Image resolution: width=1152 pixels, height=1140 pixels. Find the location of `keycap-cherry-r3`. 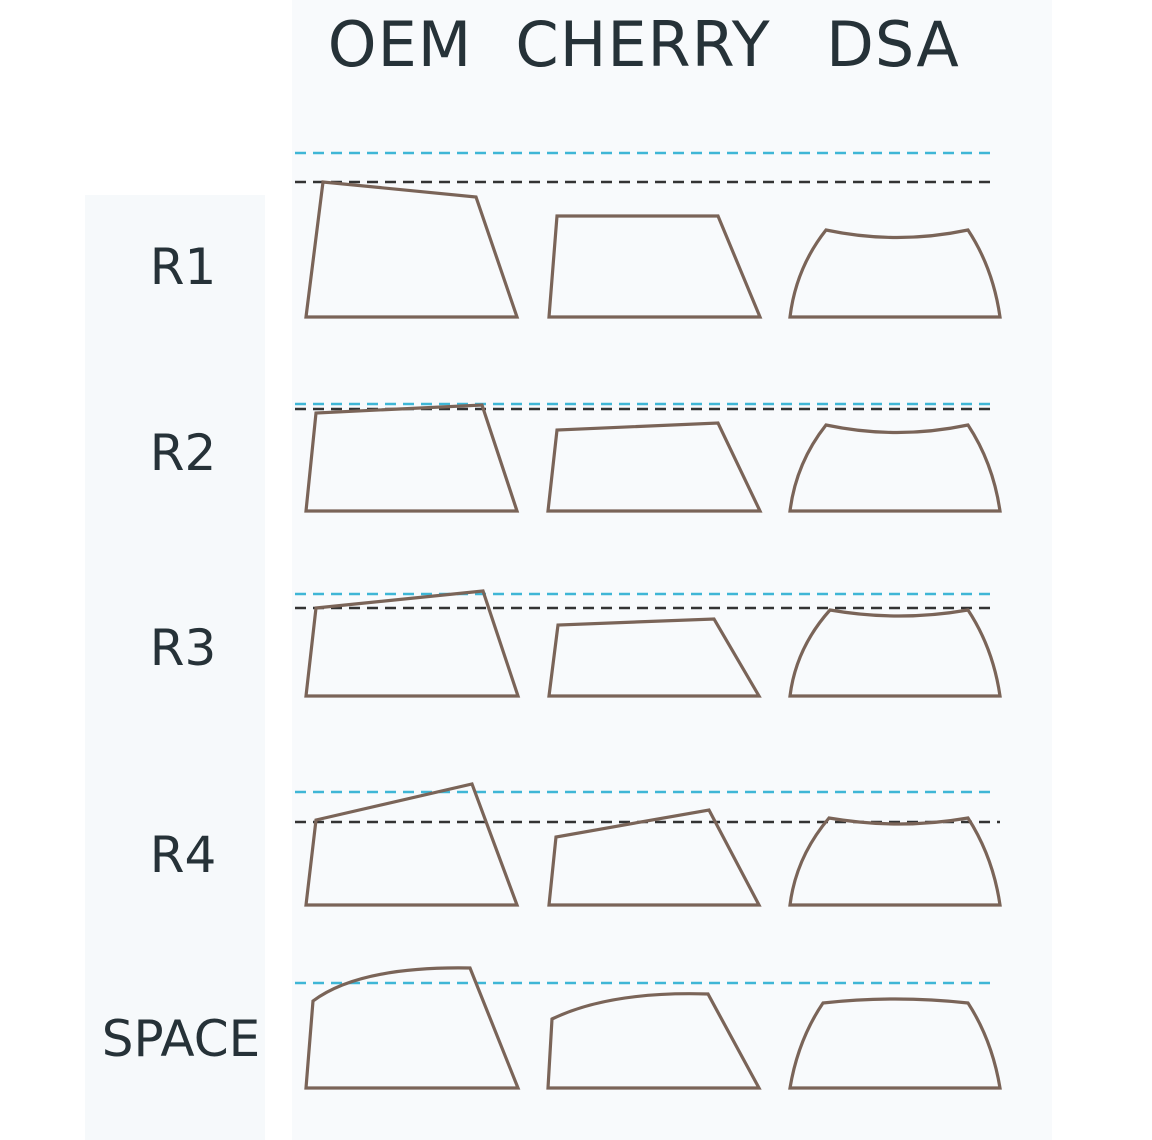

keycap-cherry-r3 is located at coordinates (654, 657).